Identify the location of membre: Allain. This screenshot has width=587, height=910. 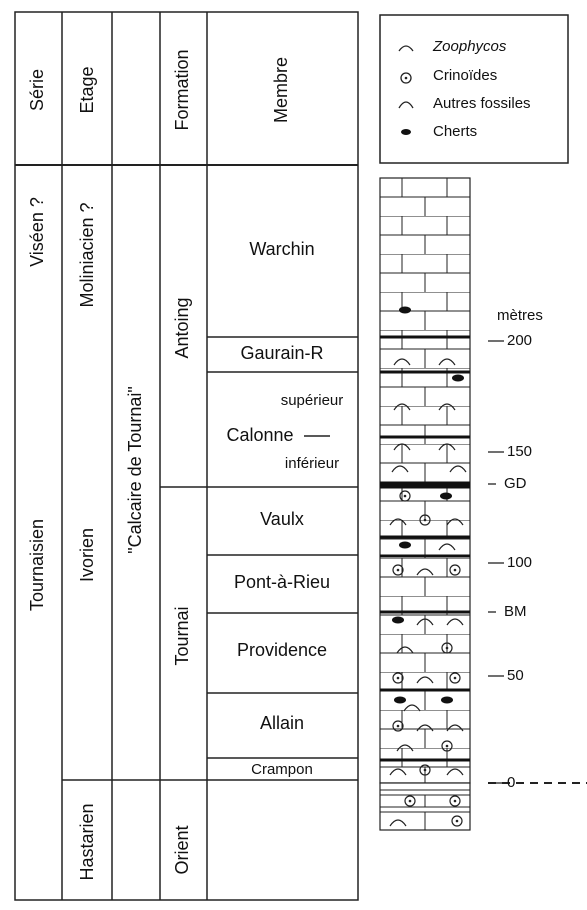
(282, 723).